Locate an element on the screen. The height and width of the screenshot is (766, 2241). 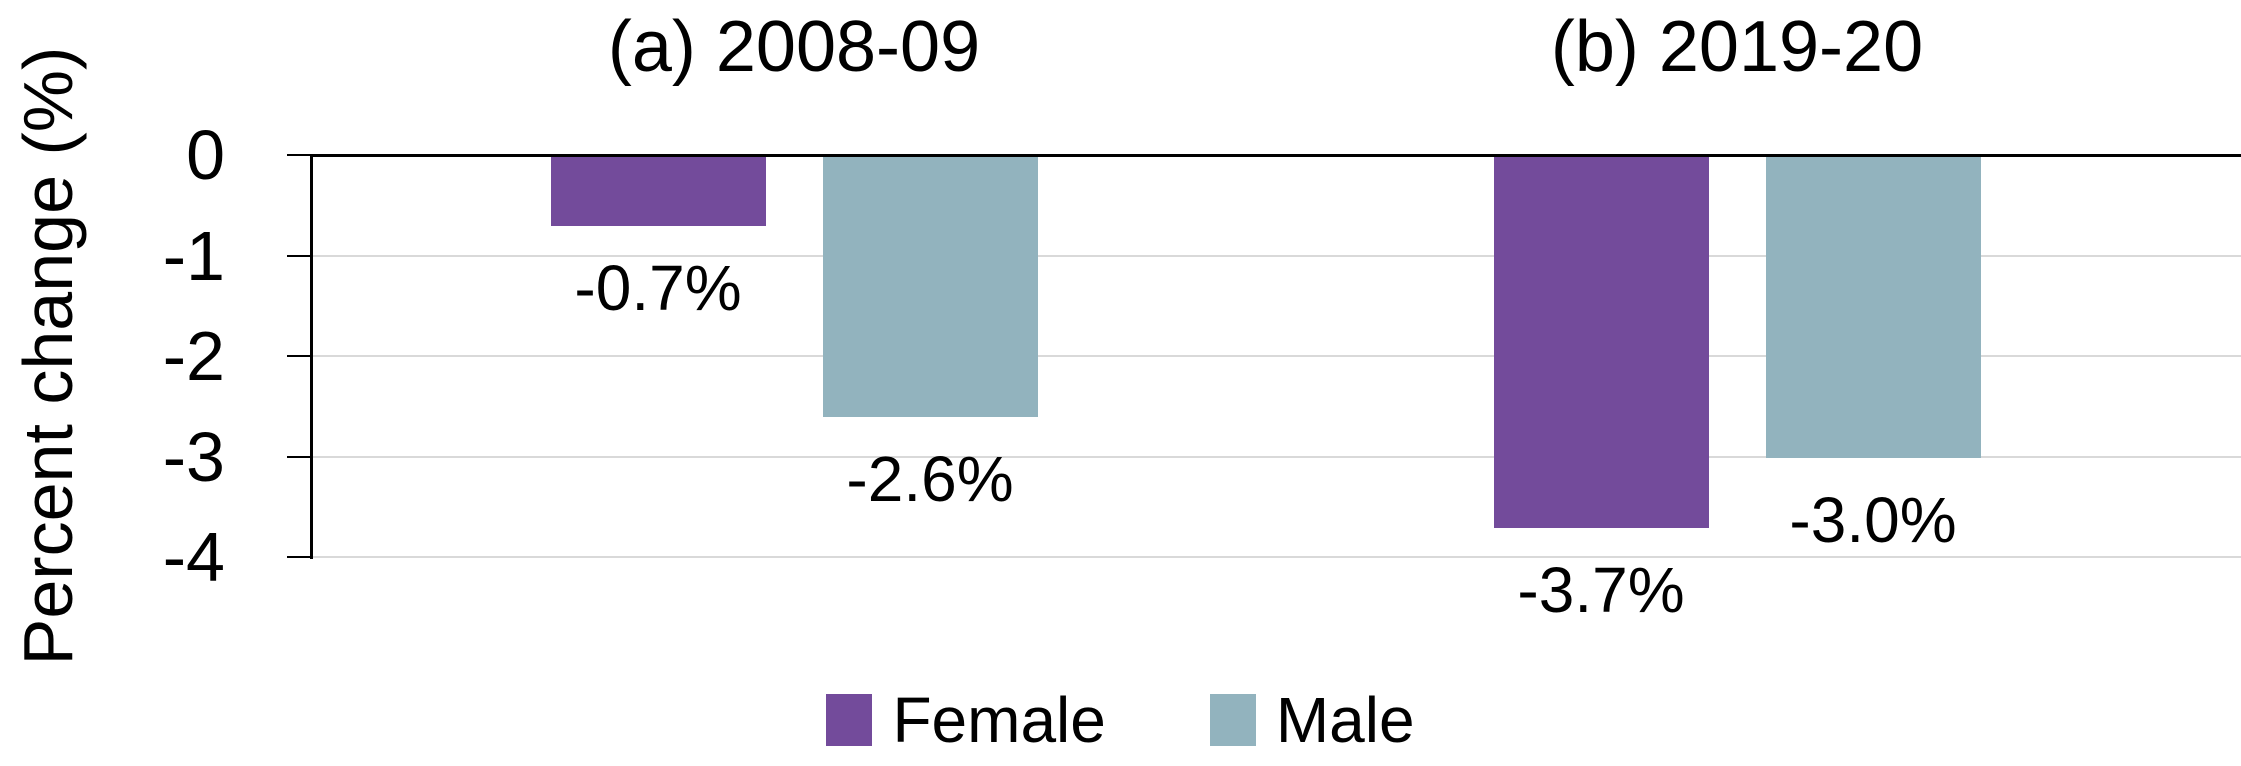
legend-label: Male is located at coordinates (1345, 720).